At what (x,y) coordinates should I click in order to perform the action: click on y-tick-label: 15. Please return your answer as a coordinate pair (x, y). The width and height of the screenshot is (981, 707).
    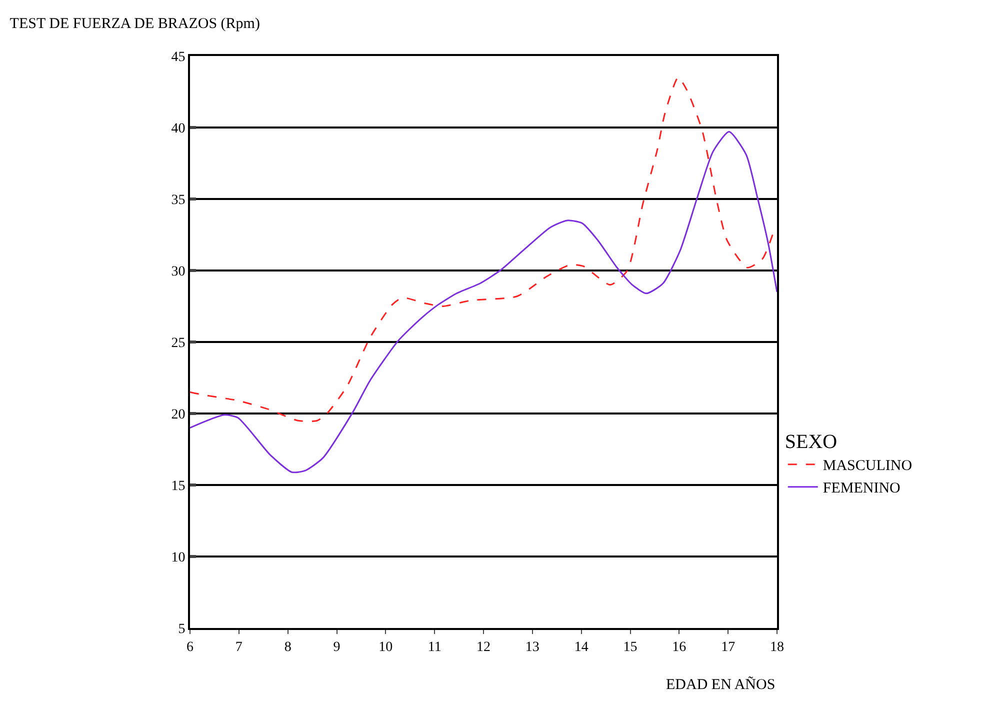
    Looking at the image, I should click on (178, 486).